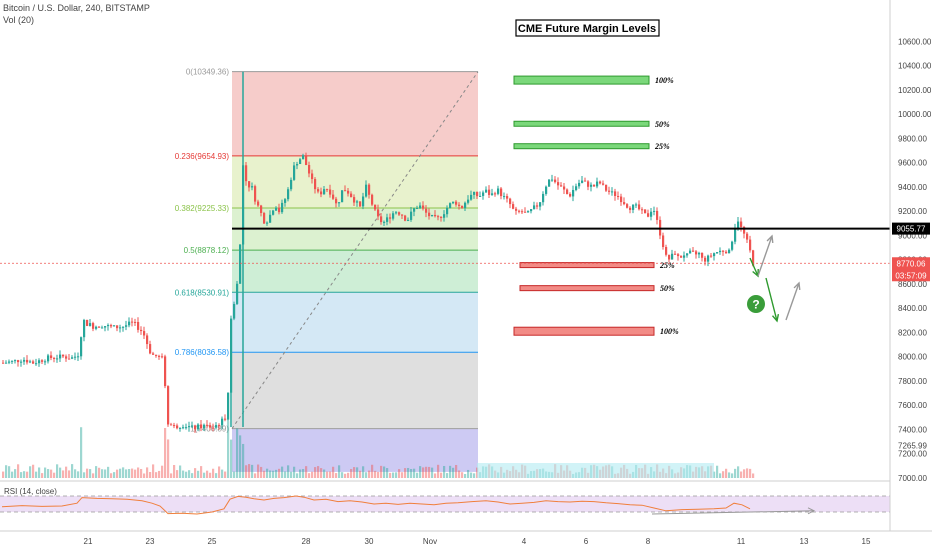  I want to click on price-tick-label: 10000.00, so click(915, 114).